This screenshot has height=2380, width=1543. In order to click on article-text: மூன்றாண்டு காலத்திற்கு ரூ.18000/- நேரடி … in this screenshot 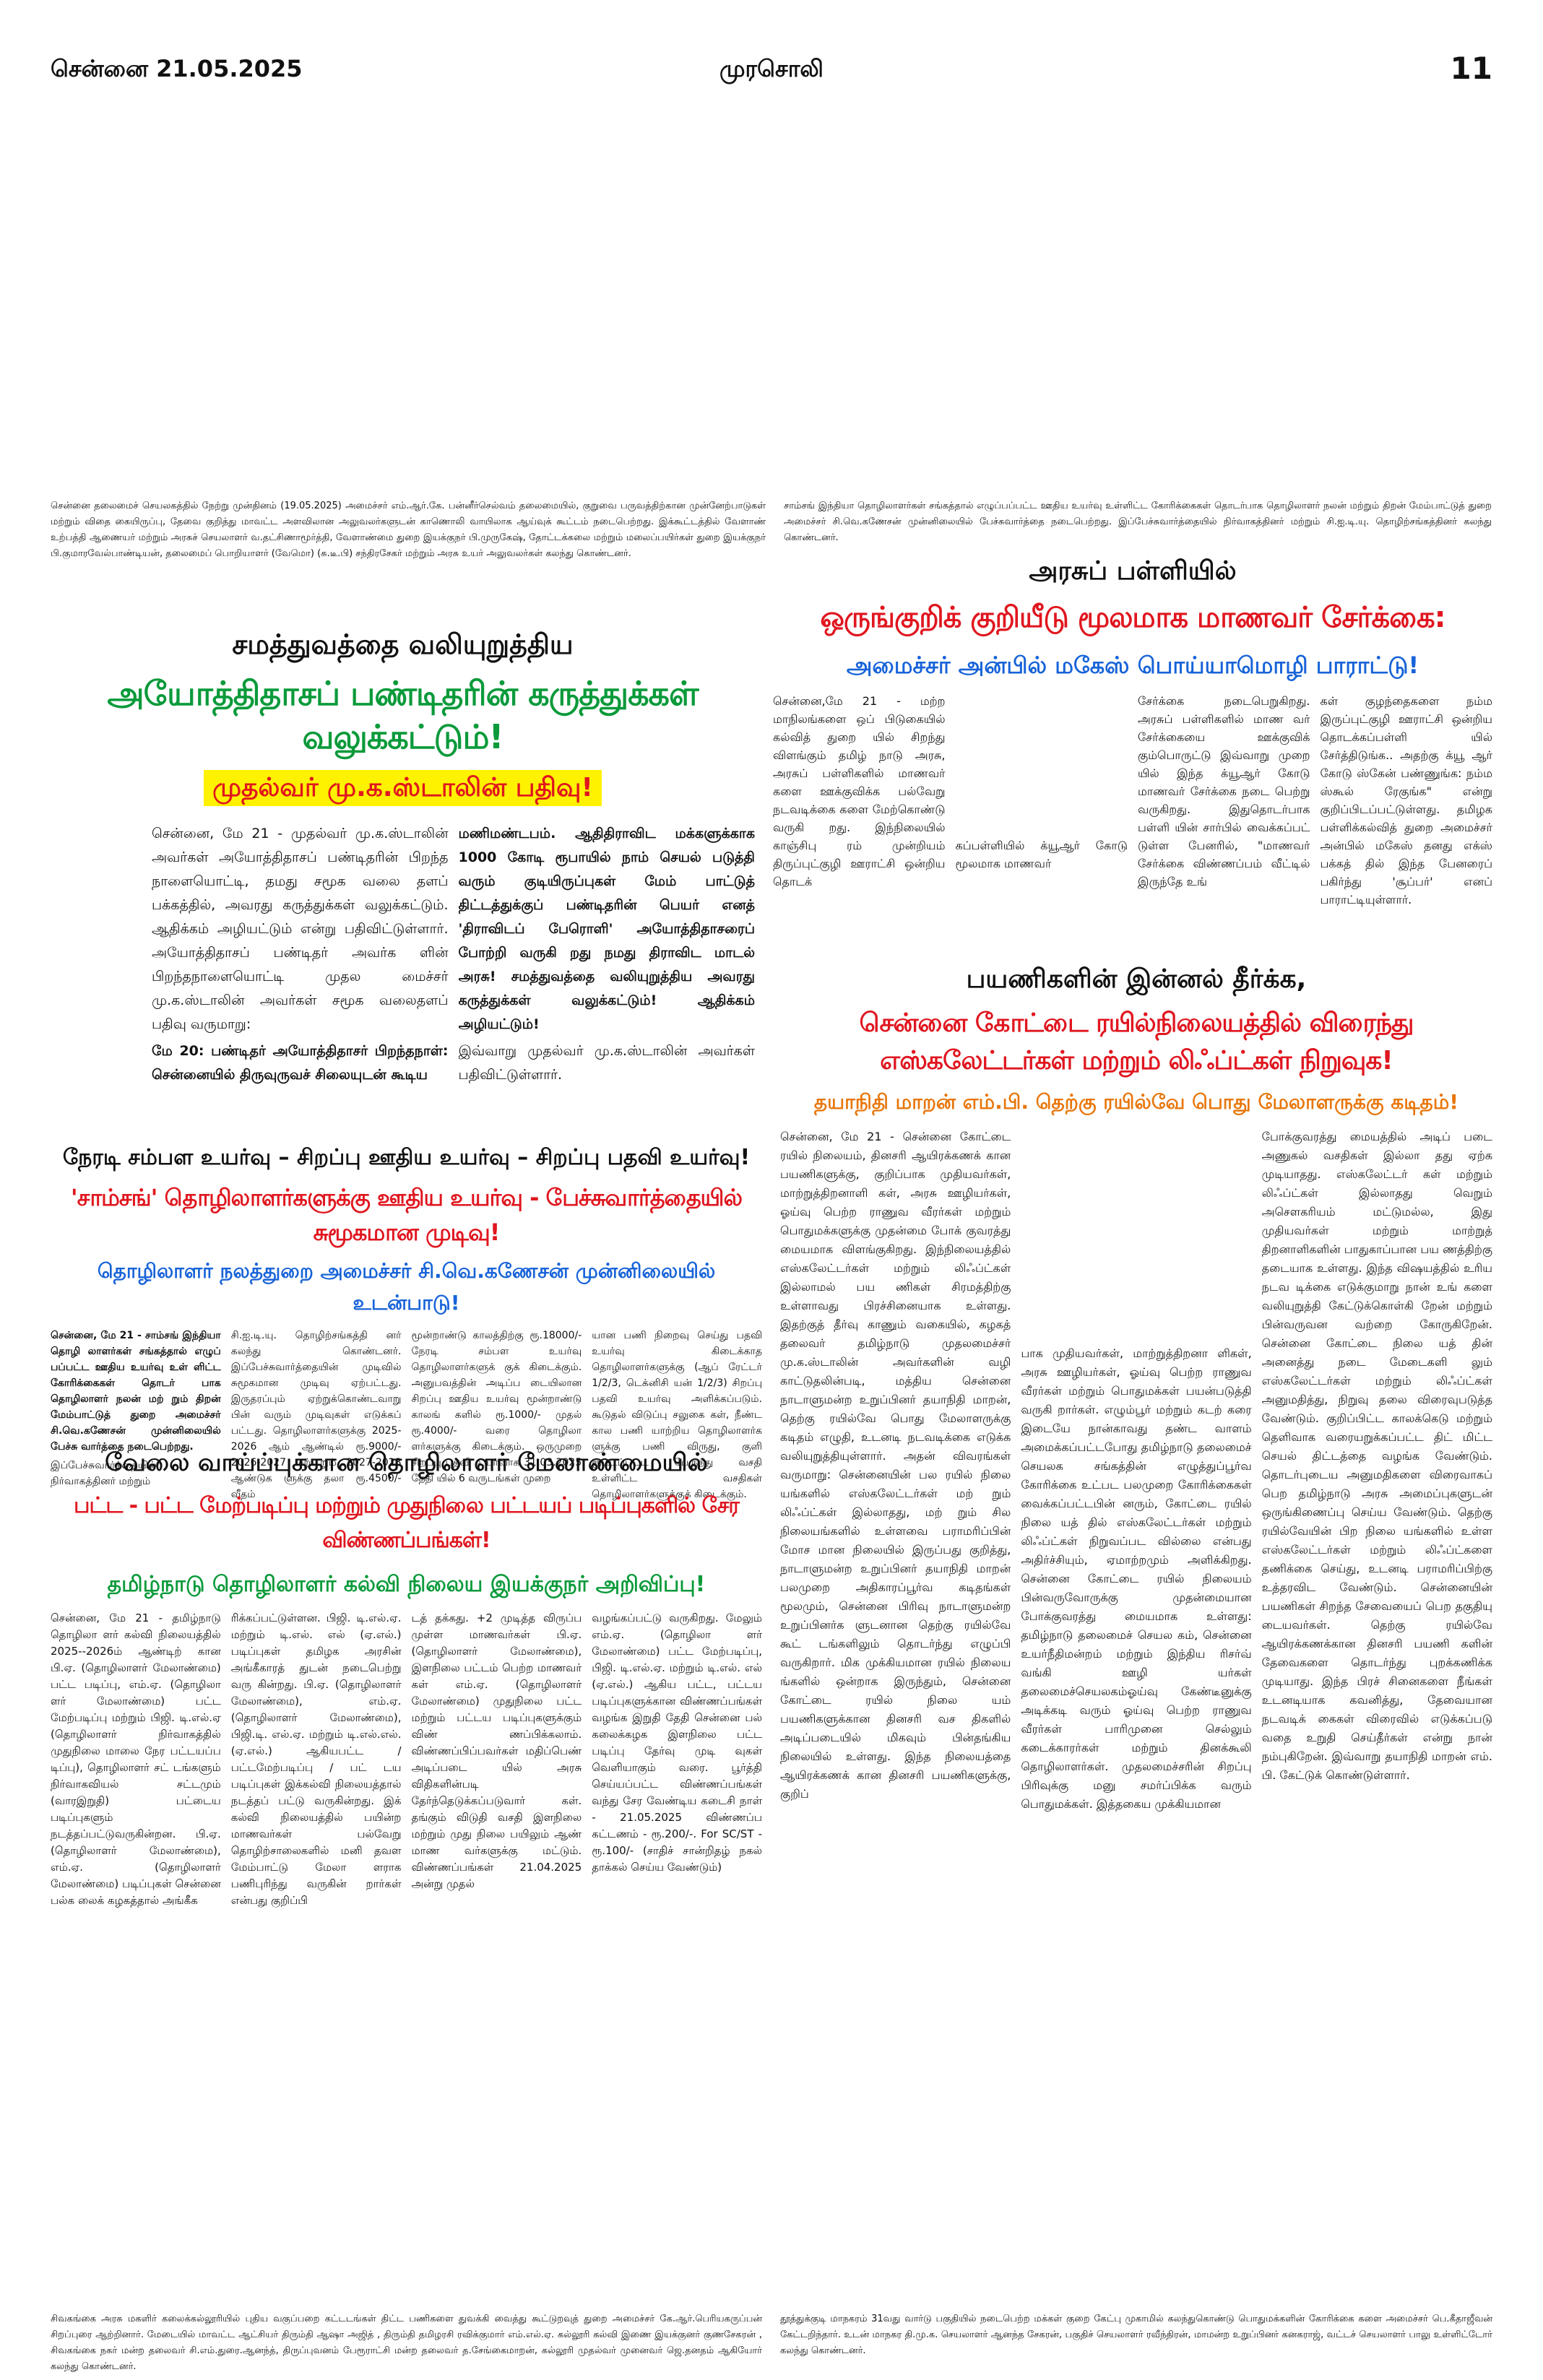, I will do `click(496, 1407)`.